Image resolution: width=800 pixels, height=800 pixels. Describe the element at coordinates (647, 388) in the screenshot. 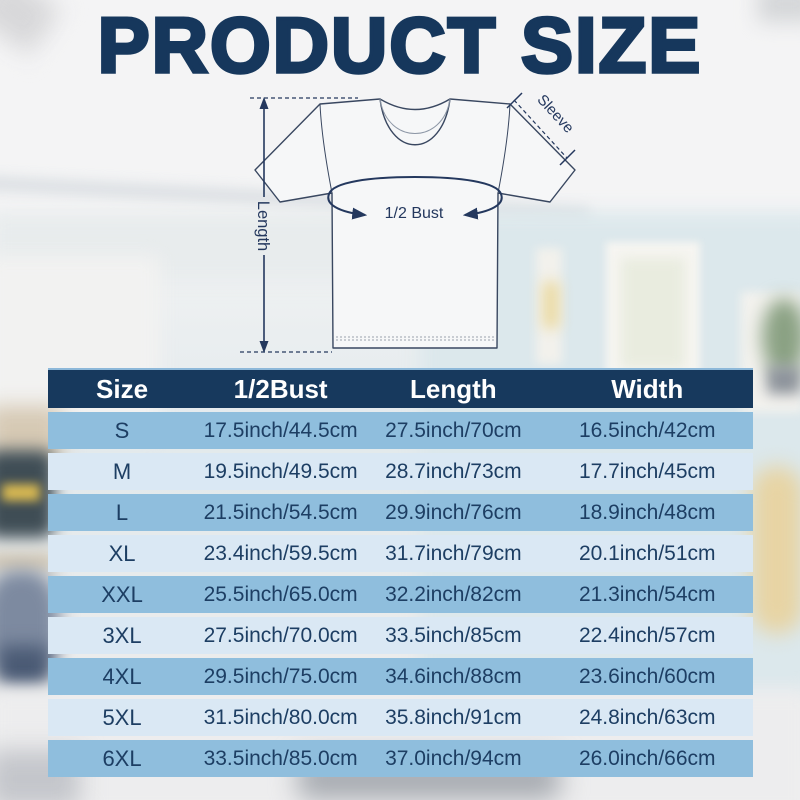

I see `header-width: Width` at that location.